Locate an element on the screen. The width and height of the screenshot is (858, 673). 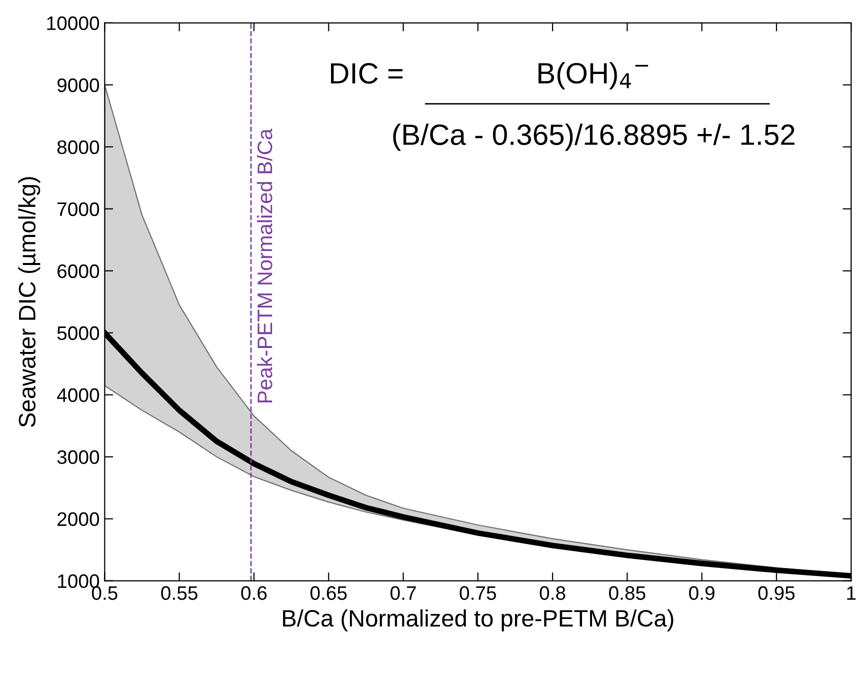
annotation: B(OH)$_{4}$$^{−}$ is located at coordinates (593, 76).